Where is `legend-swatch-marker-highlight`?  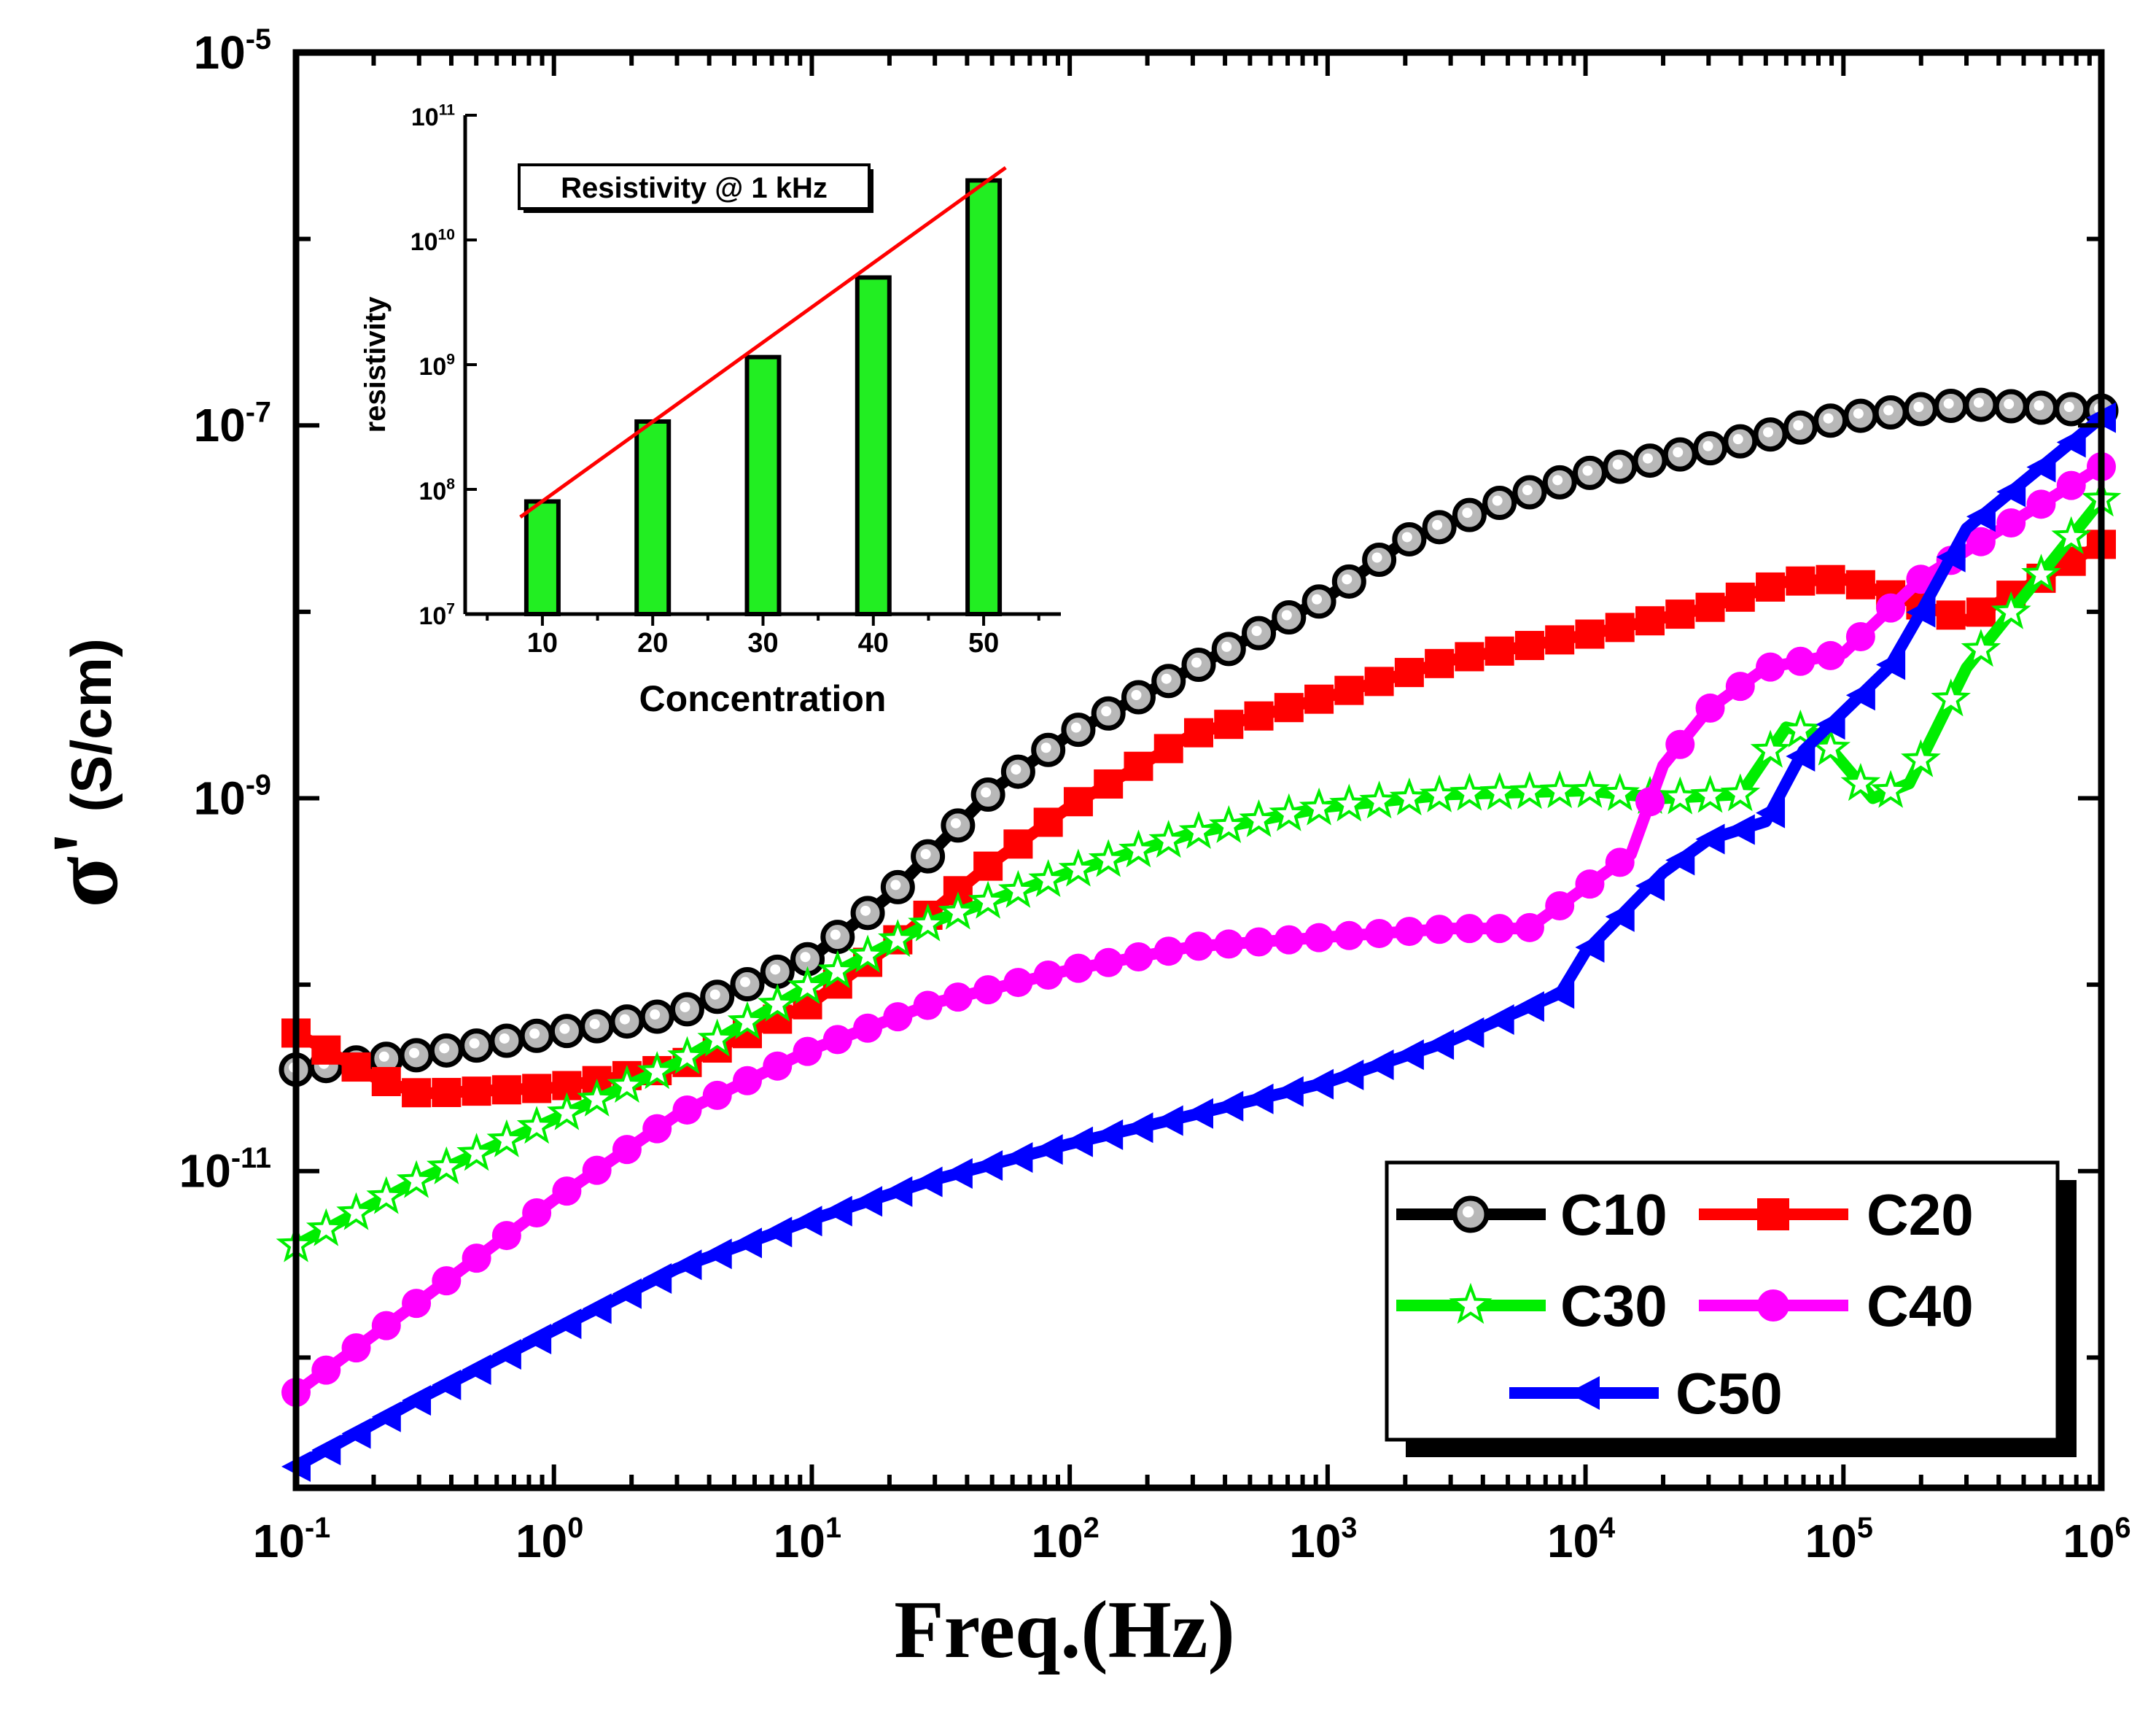
legend-swatch-marker-highlight is located at coordinates (1468, 1212).